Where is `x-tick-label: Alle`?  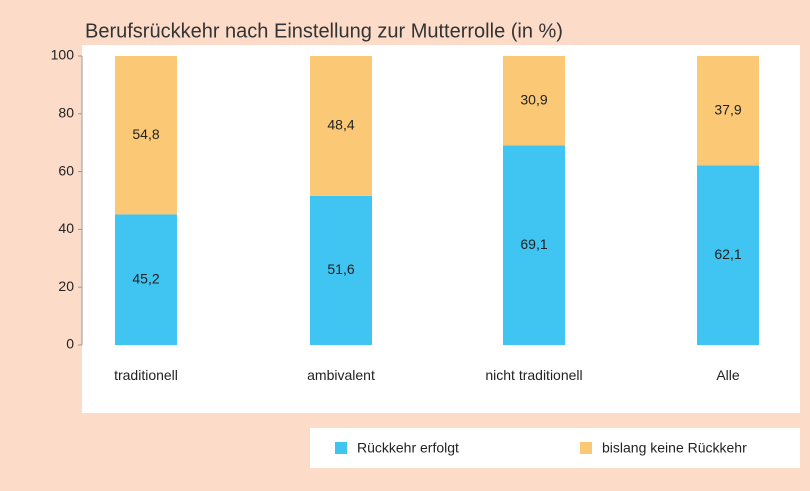
x-tick-label: Alle is located at coordinates (728, 375).